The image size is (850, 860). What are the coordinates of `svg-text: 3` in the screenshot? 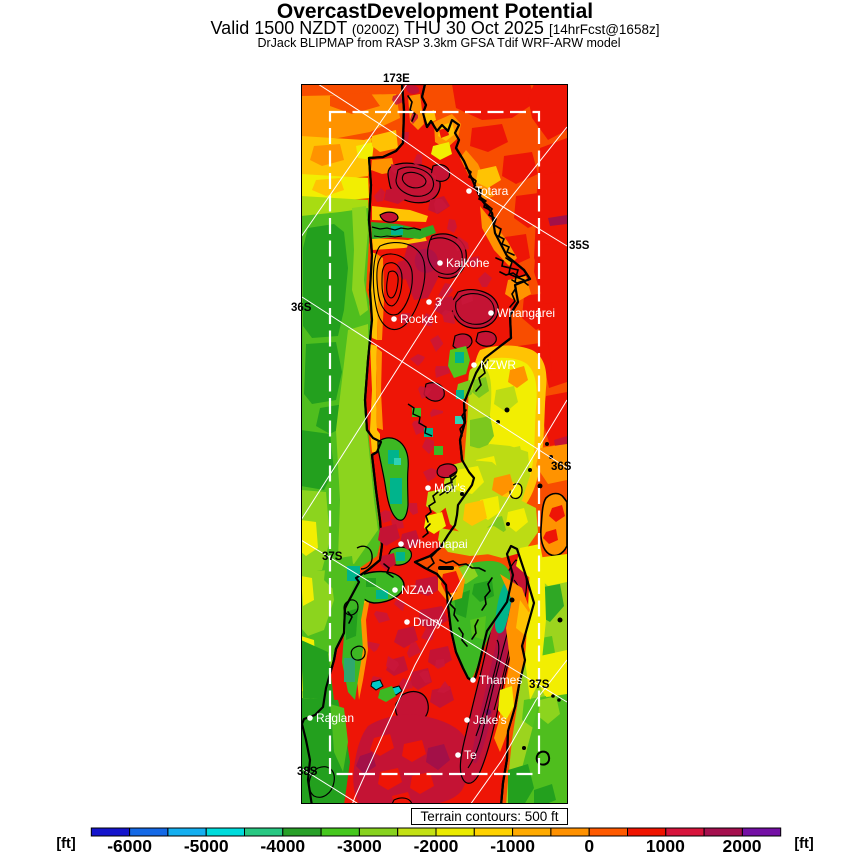 It's located at (438, 302).